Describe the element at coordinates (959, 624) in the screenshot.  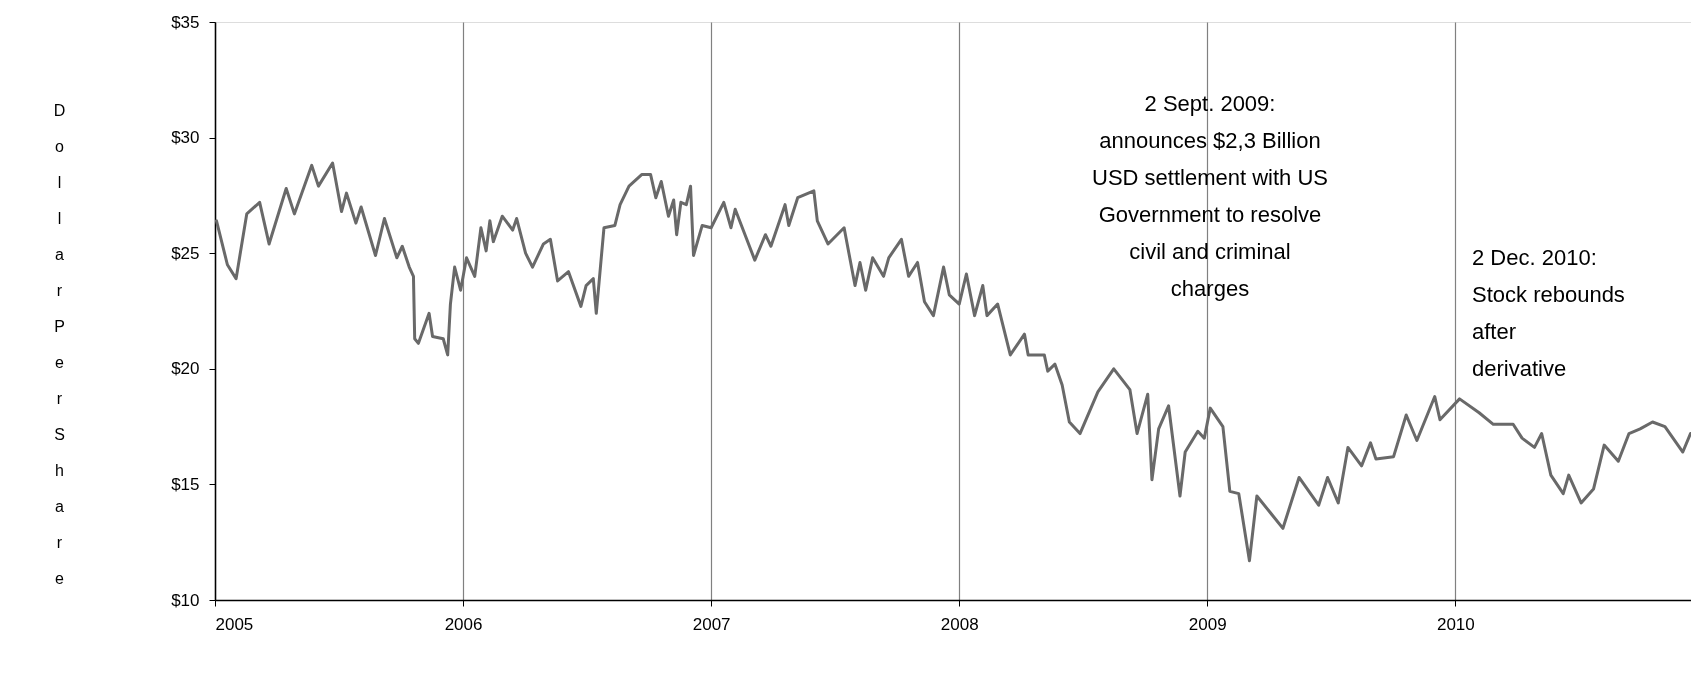
I see `x-tick-label: 2008` at that location.